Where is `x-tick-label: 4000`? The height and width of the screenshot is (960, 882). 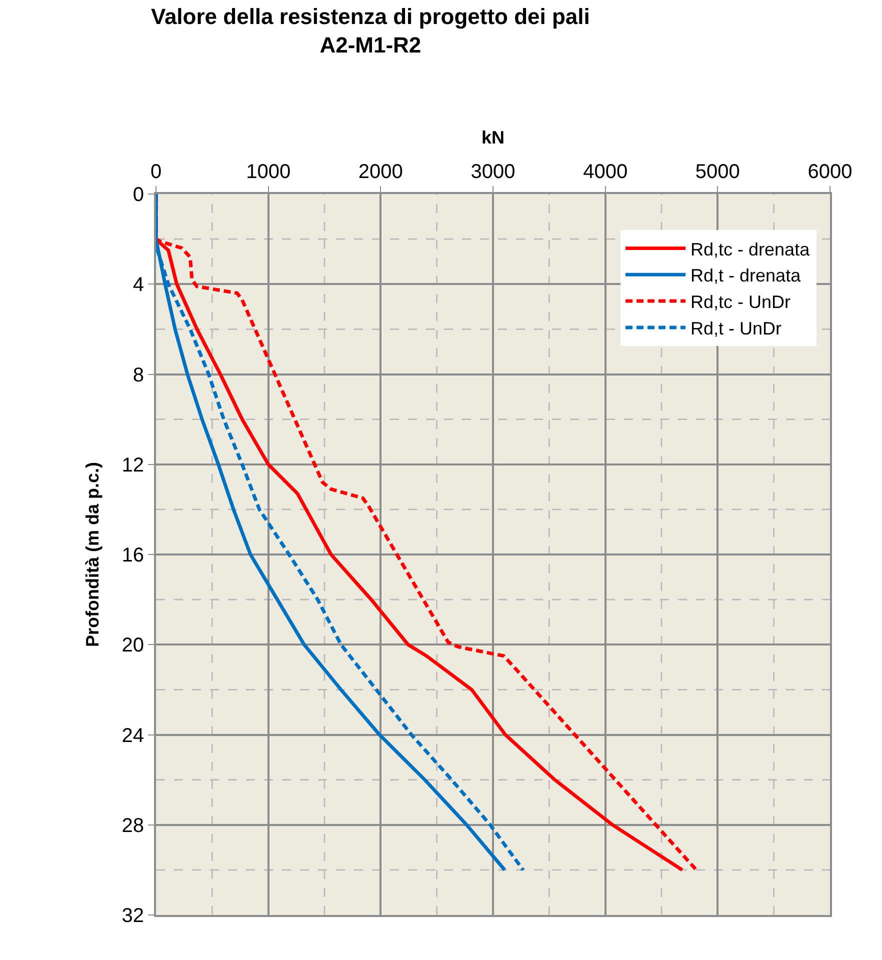 x-tick-label: 4000 is located at coordinates (605, 172).